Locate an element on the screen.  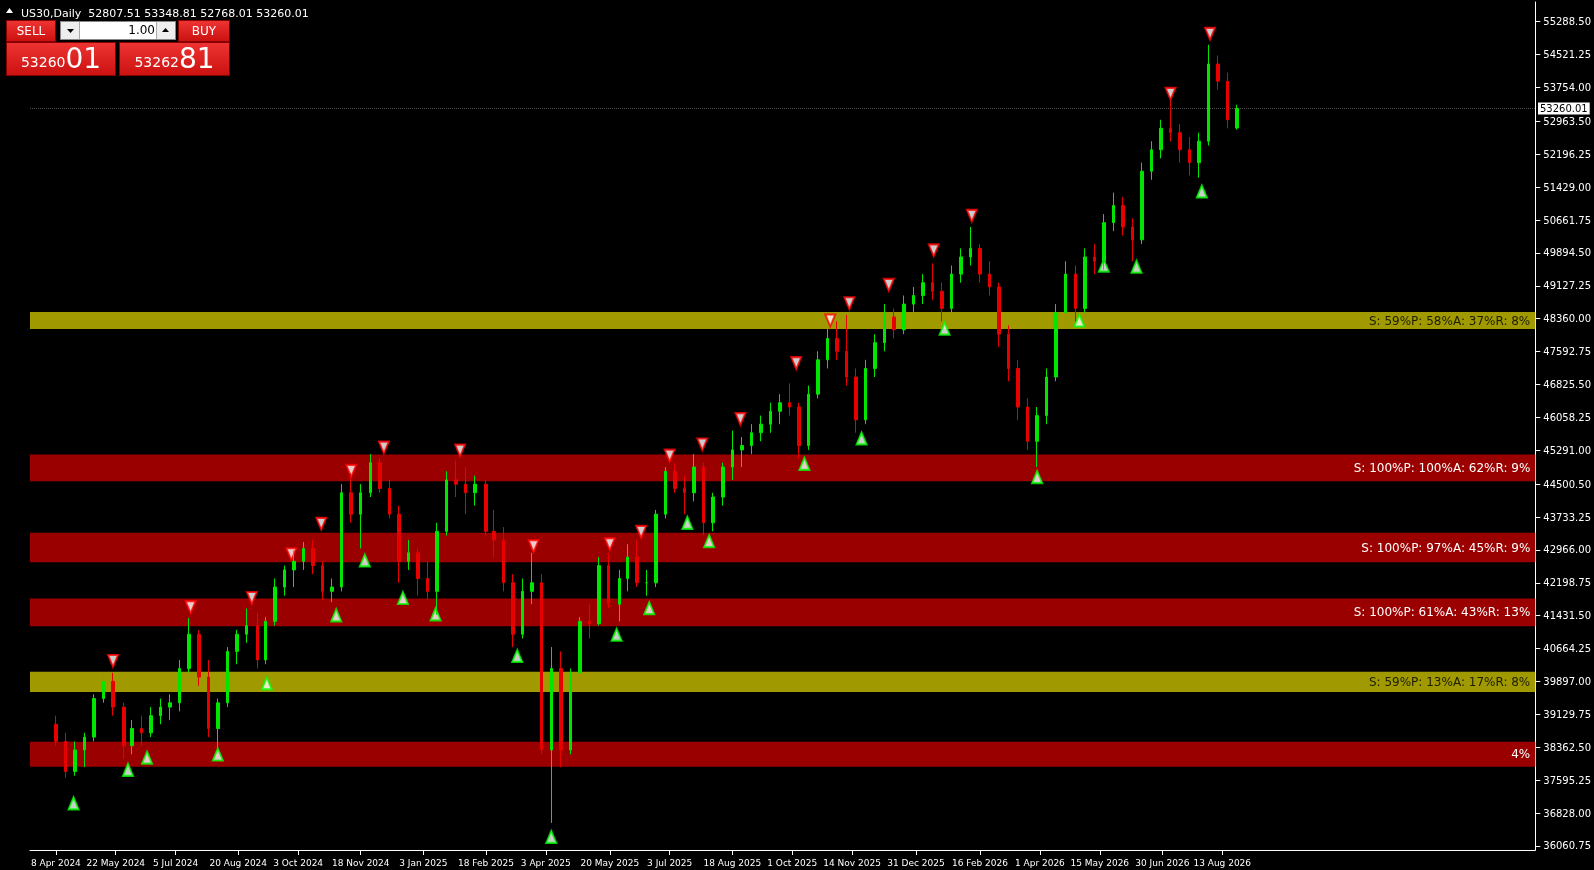
x-tick-label: 20 Aug 2024 is located at coordinates (238, 862).